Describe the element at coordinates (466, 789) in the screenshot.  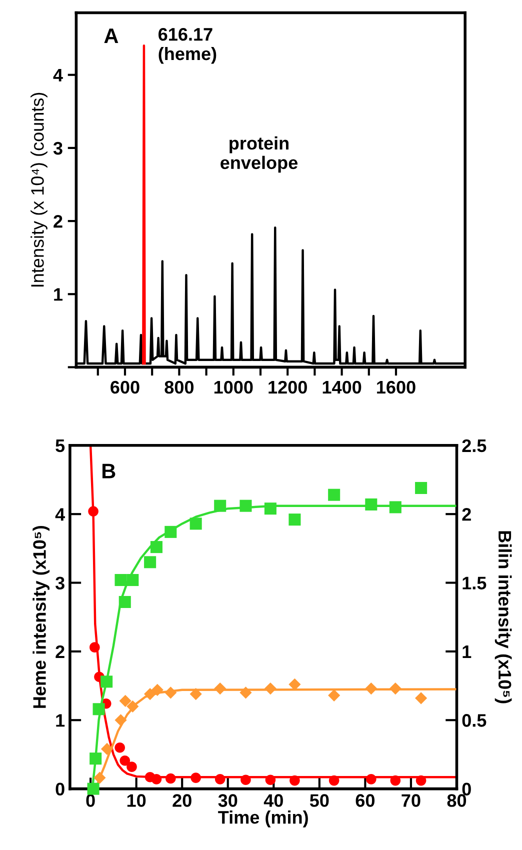
I see `y2-tick-label: 0` at that location.